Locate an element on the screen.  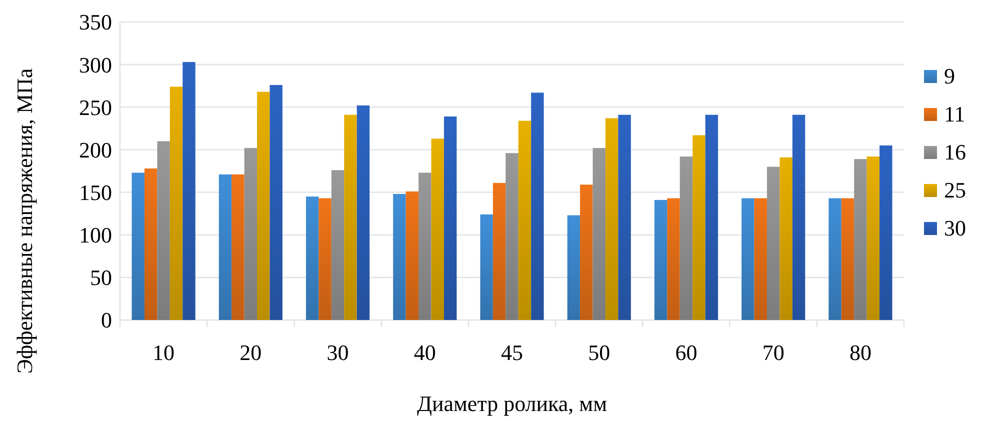
y-tick-label: 100 is located at coordinates (95, 235).